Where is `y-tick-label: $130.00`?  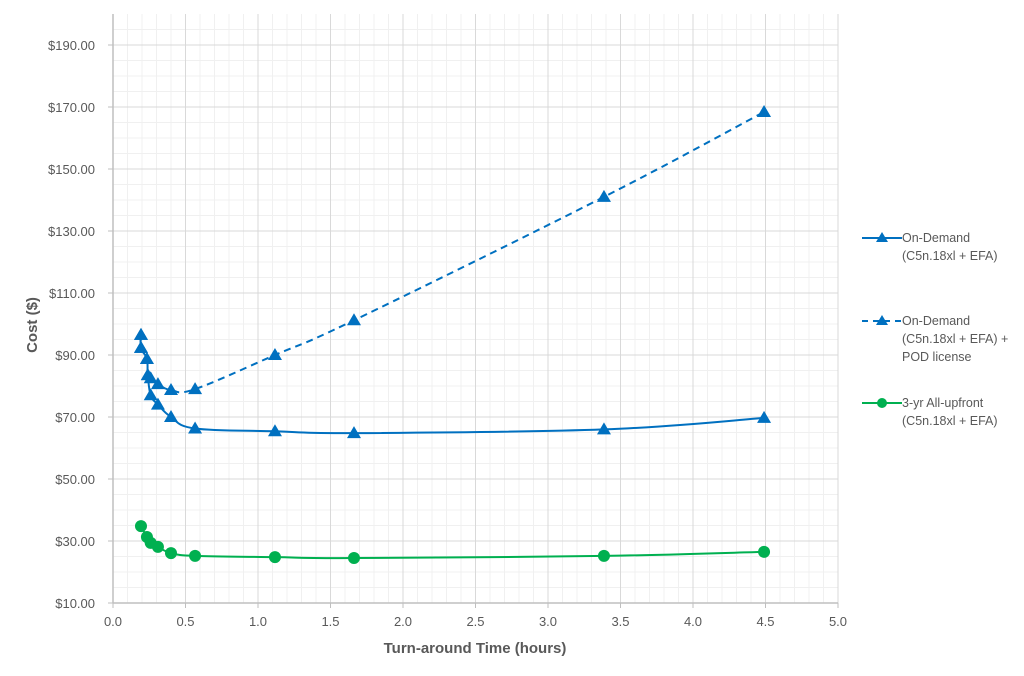
y-tick-label: $130.00 is located at coordinates (71, 231).